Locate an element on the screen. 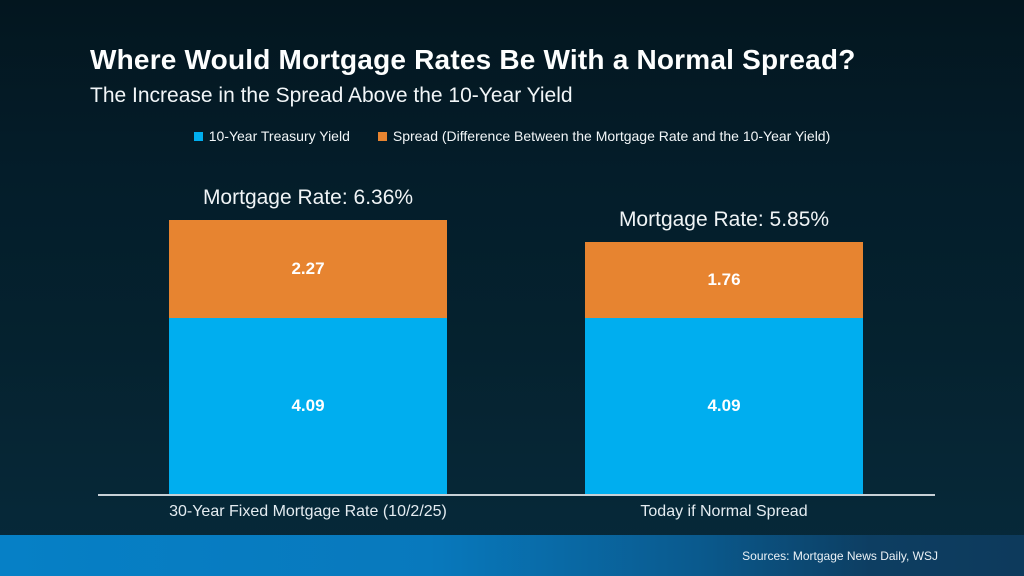  footer-bar: Sources: Mortgage News Daily, WSJ is located at coordinates (512, 555).